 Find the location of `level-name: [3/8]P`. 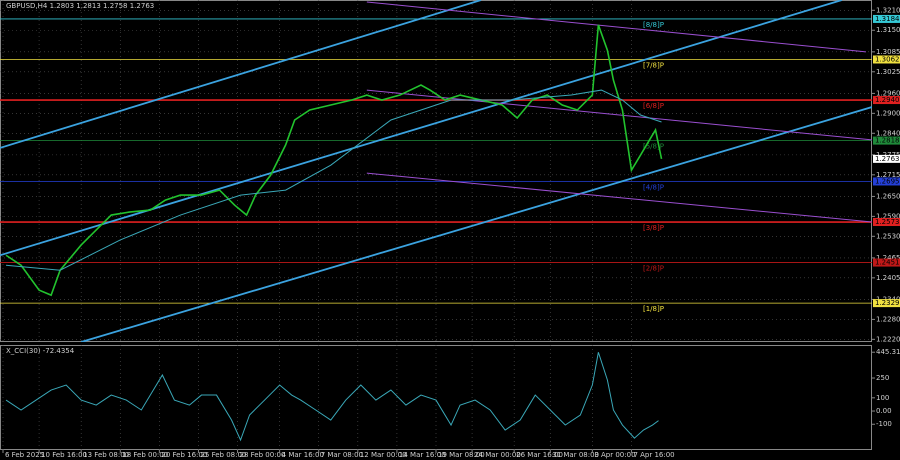

level-name: [3/8]P is located at coordinates (653, 228).